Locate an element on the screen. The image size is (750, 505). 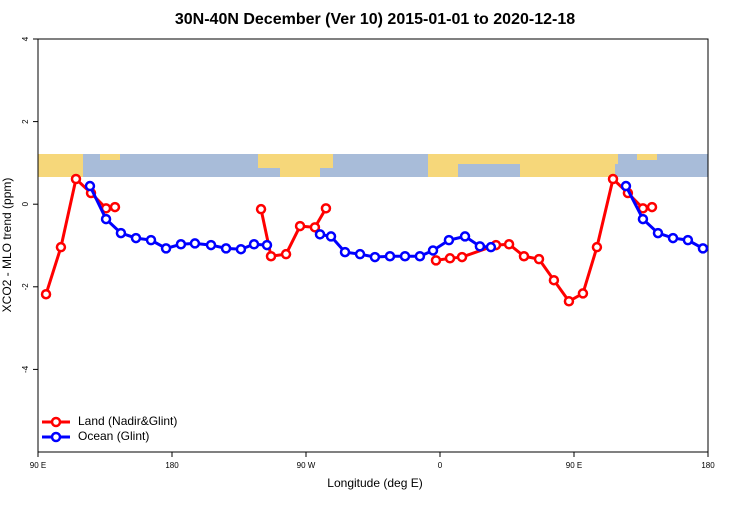
map-strip is located at coordinates (373, 165).